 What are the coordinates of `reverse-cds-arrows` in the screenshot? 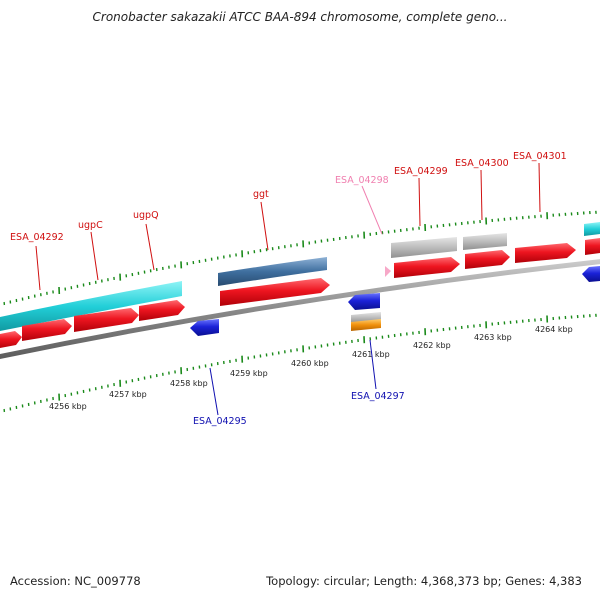 It's located at (395, 301).